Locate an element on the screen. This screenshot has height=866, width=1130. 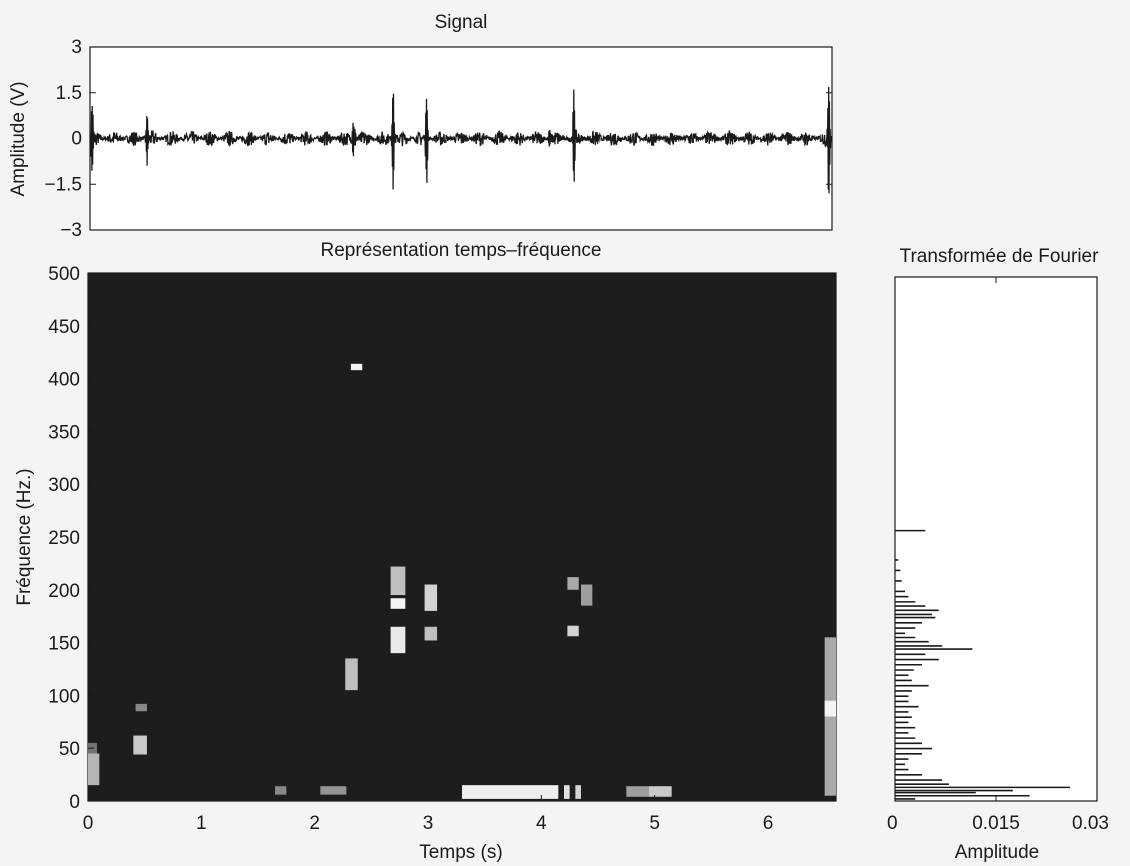
fourier-title: Transformée de Fourier is located at coordinates (1000, 256).